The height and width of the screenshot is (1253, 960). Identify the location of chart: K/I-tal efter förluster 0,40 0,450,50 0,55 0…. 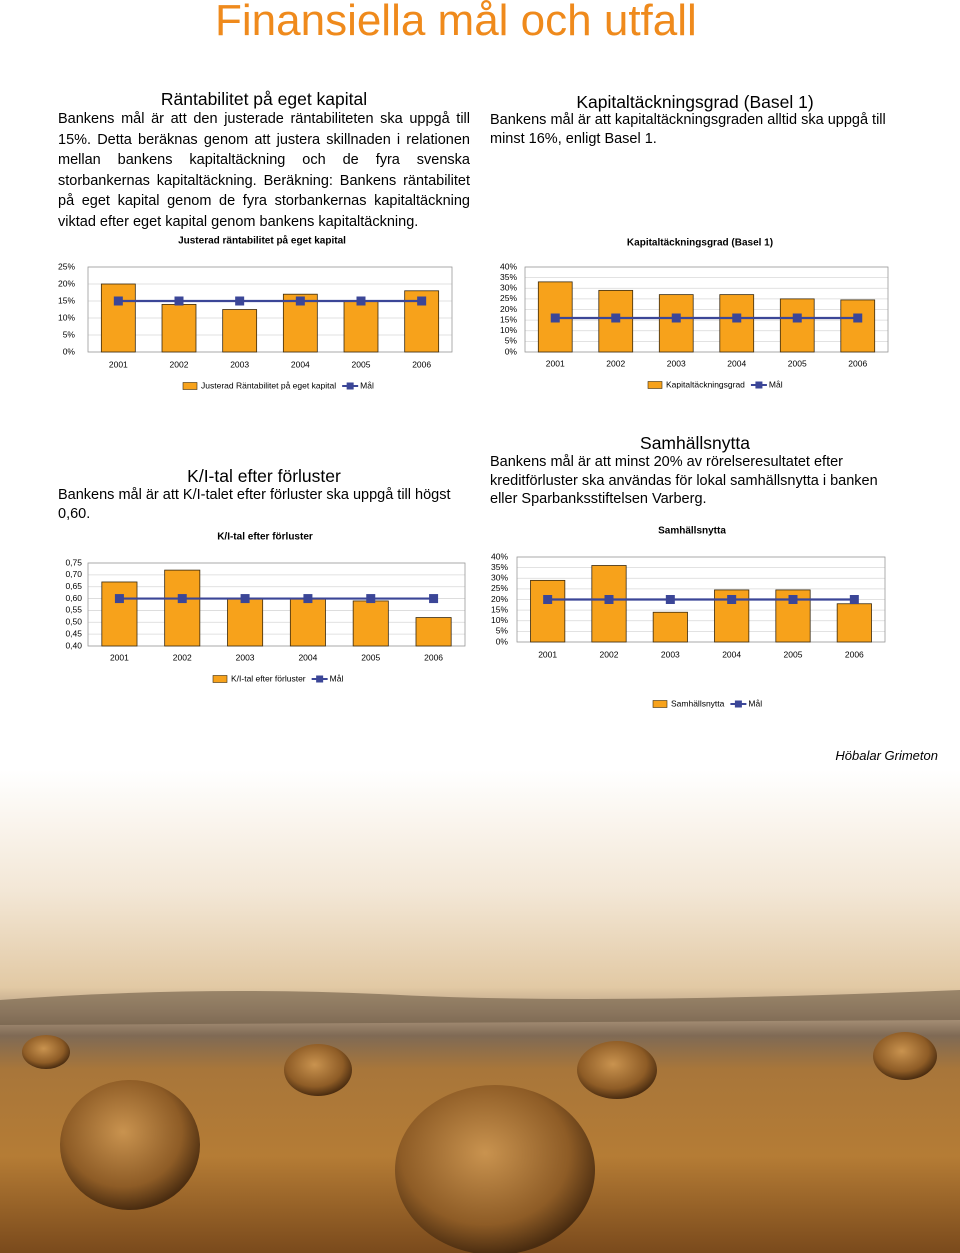
(265, 607).